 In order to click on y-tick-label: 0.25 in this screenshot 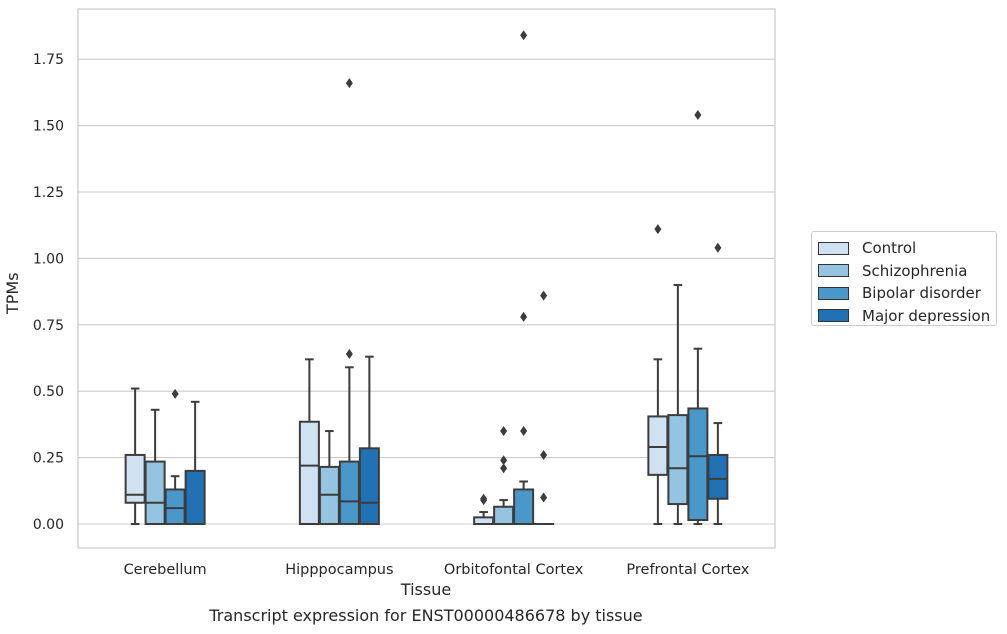, I will do `click(48, 459)`.